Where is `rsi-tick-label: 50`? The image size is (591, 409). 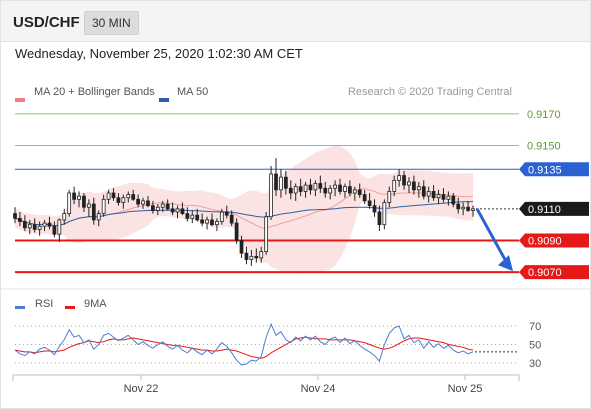
rsi-tick-label: 50 is located at coordinates (535, 346).